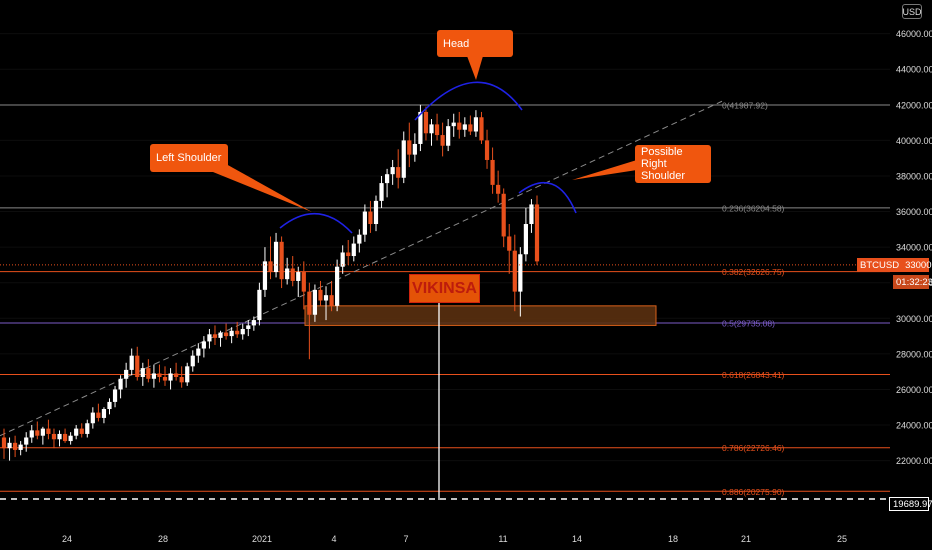 This screenshot has height=550, width=932. What do you see at coordinates (914, 319) in the screenshot?
I see `y-tick-label: 30000.00` at bounding box center [914, 319].